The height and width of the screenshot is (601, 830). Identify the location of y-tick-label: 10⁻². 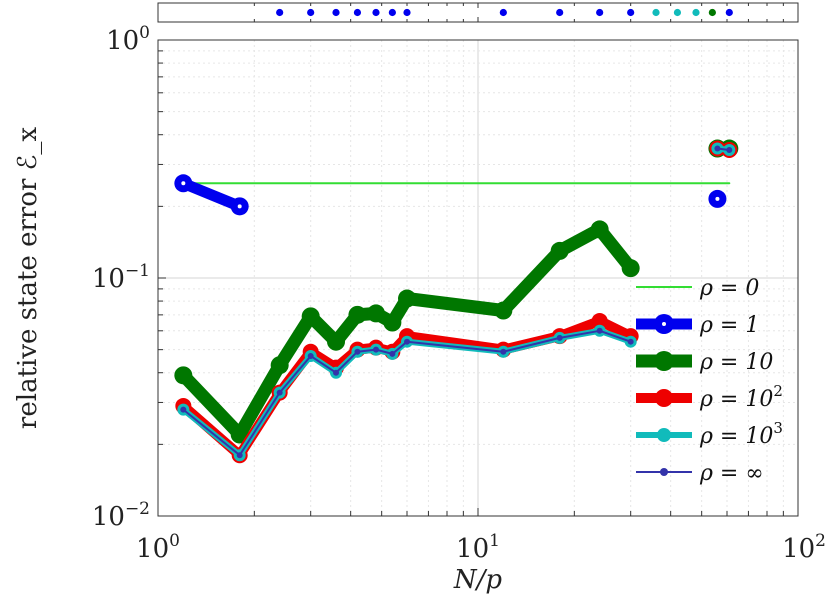
(121, 515).